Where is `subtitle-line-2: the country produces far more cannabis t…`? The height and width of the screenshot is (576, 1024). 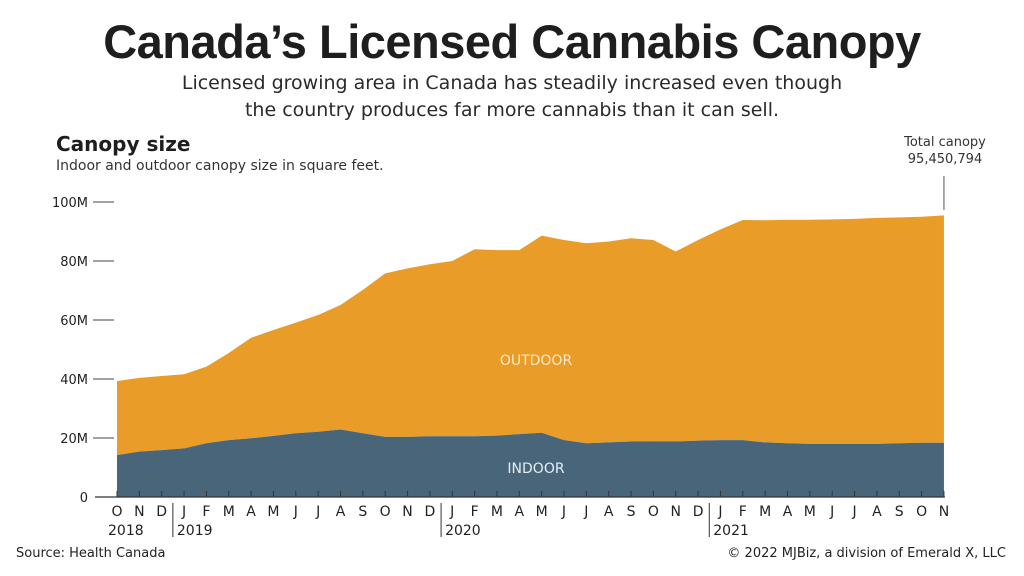 subtitle-line-2: the country produces far more cannabis t… is located at coordinates (512, 110).